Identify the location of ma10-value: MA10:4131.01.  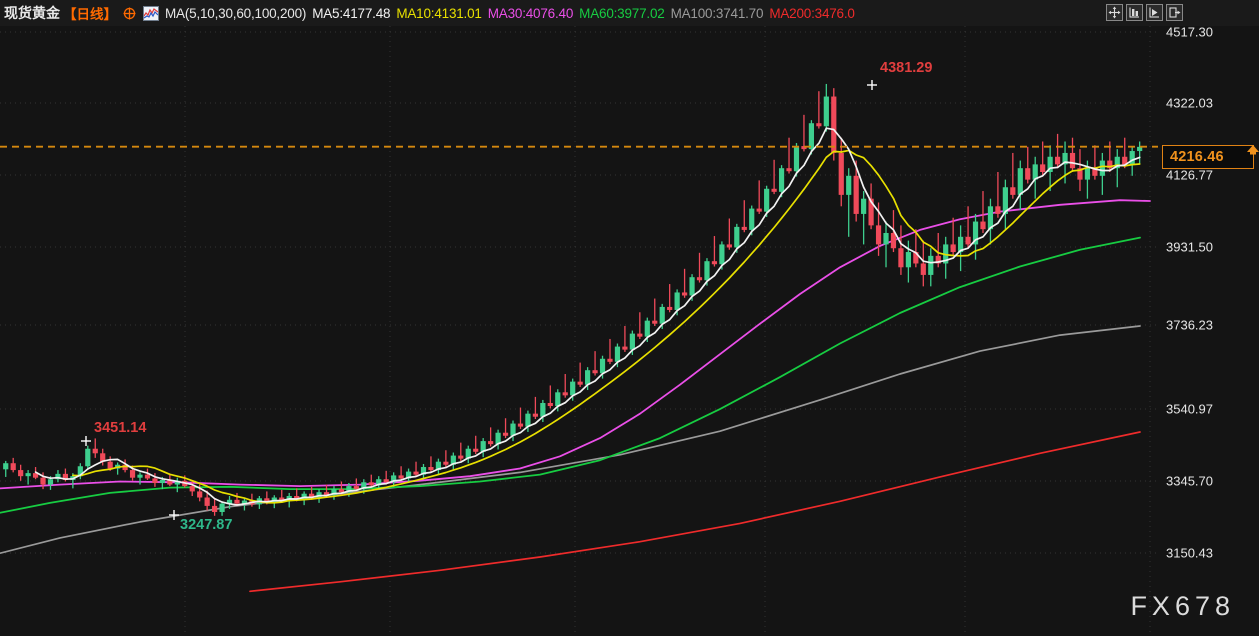
(439, 13).